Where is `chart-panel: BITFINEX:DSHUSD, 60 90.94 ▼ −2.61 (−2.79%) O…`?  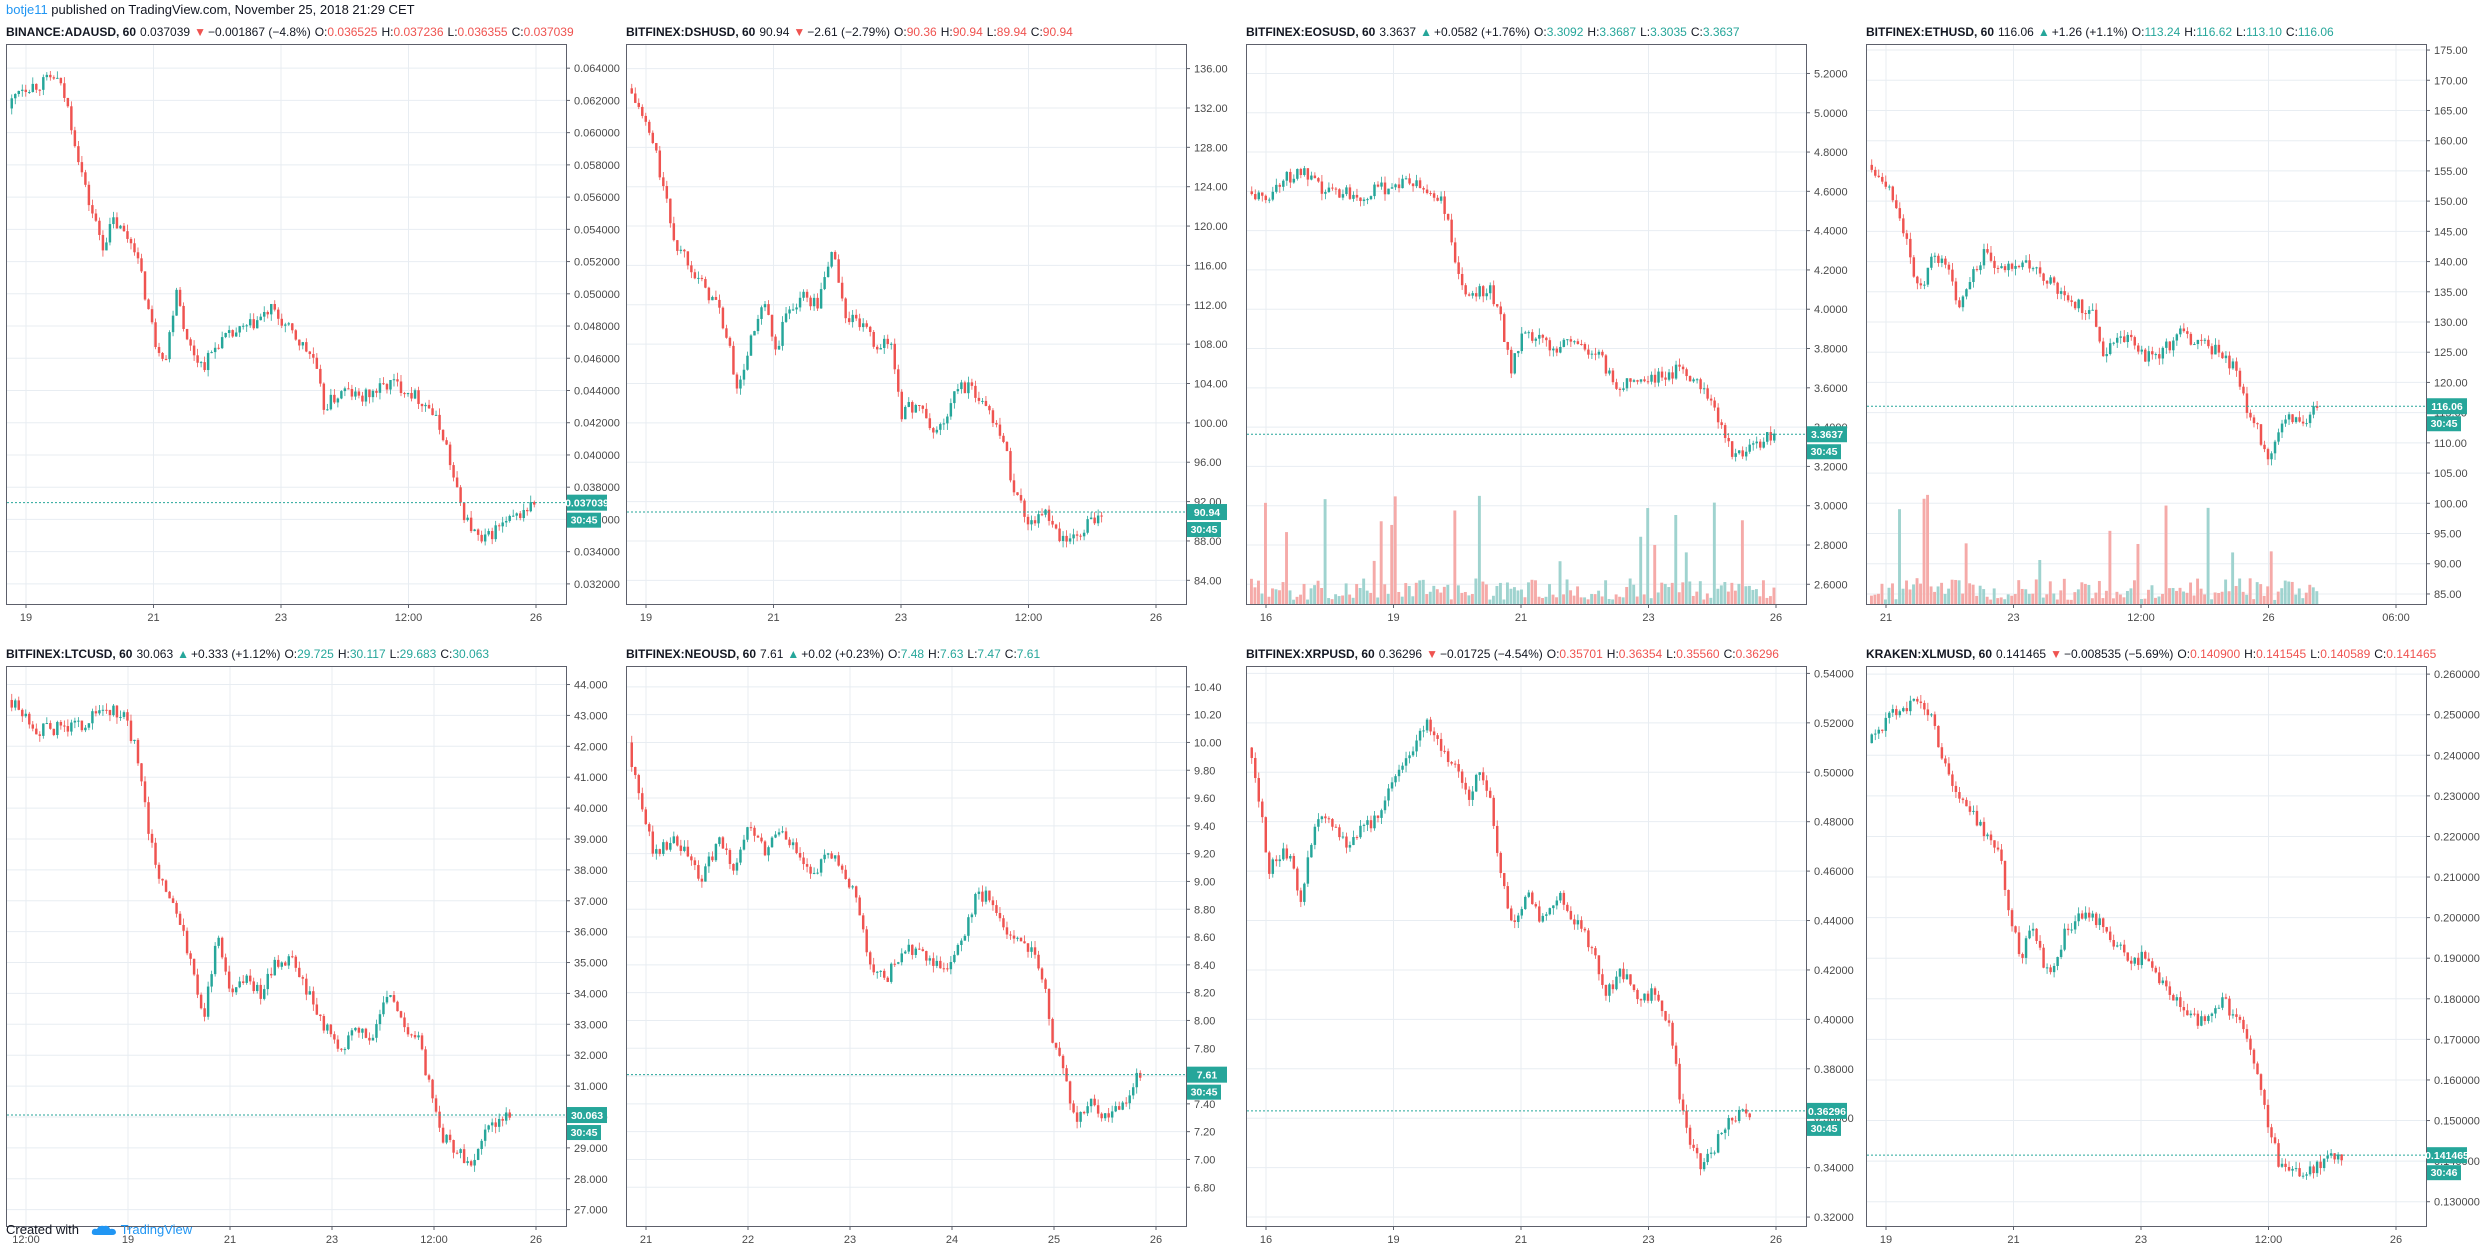
chart-panel: BITFINEX:DSHUSD, 60 90.94 ▼ −2.61 (−2.79%) O… is located at coordinates (933, 329).